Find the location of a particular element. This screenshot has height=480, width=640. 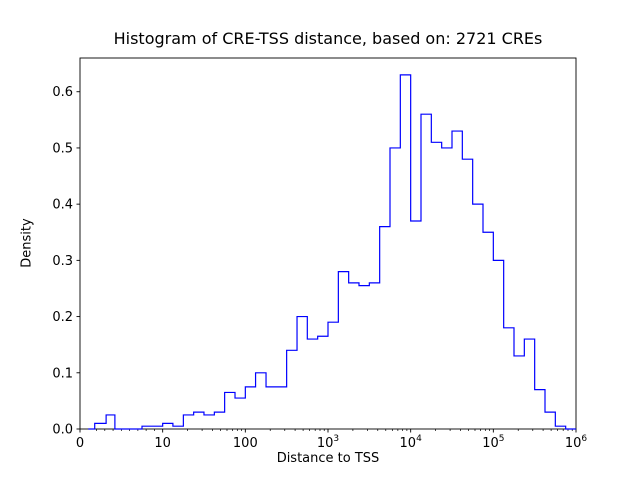

y-tick-label: 0.4 is located at coordinates (62, 205).